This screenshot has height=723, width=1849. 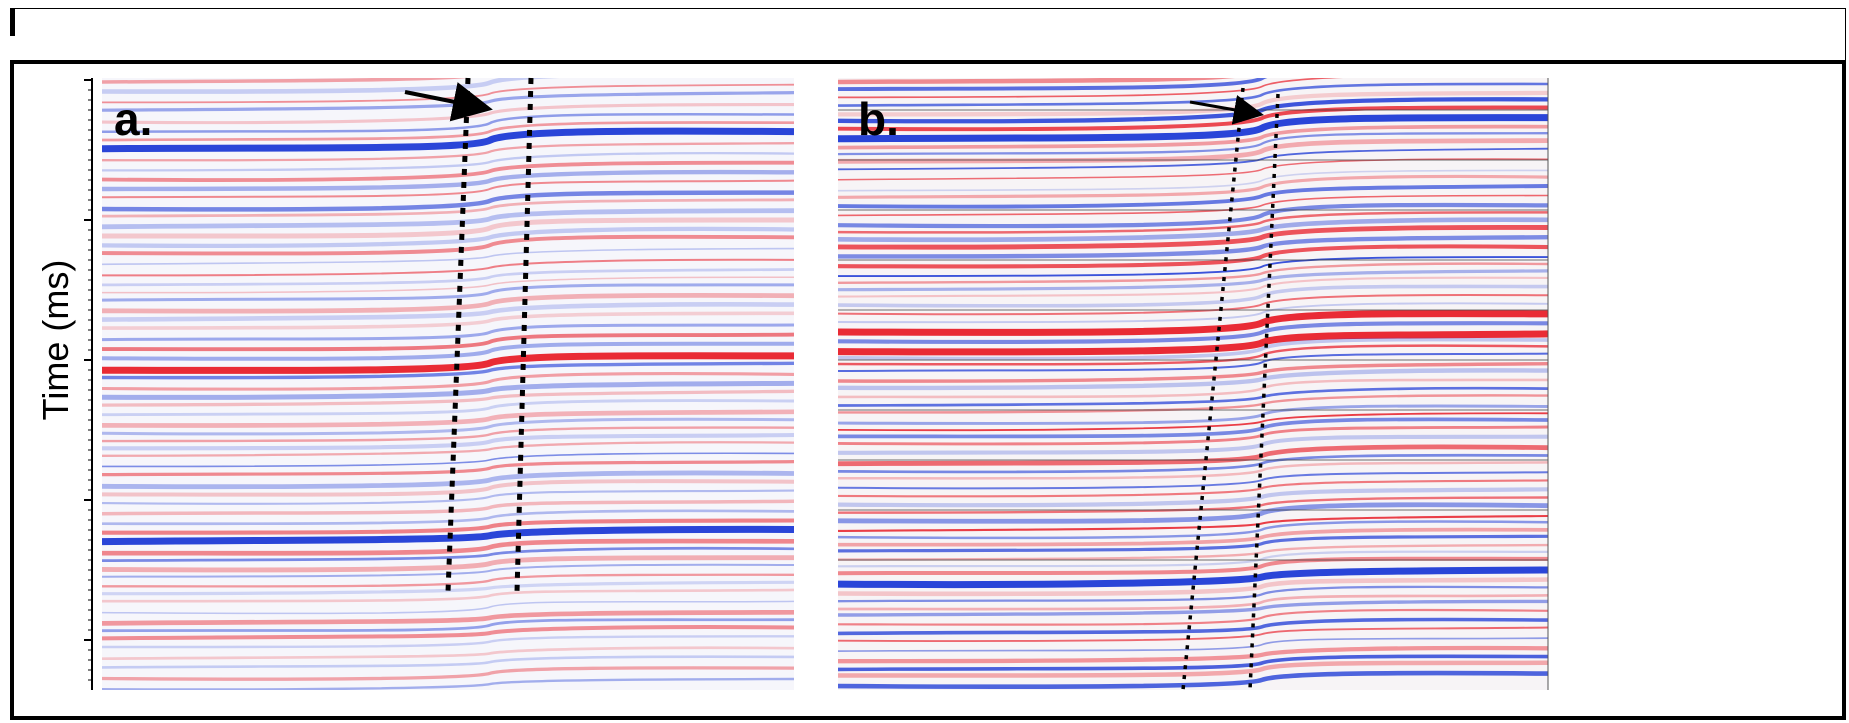 I want to click on arrow-a, so click(x=448, y=102).